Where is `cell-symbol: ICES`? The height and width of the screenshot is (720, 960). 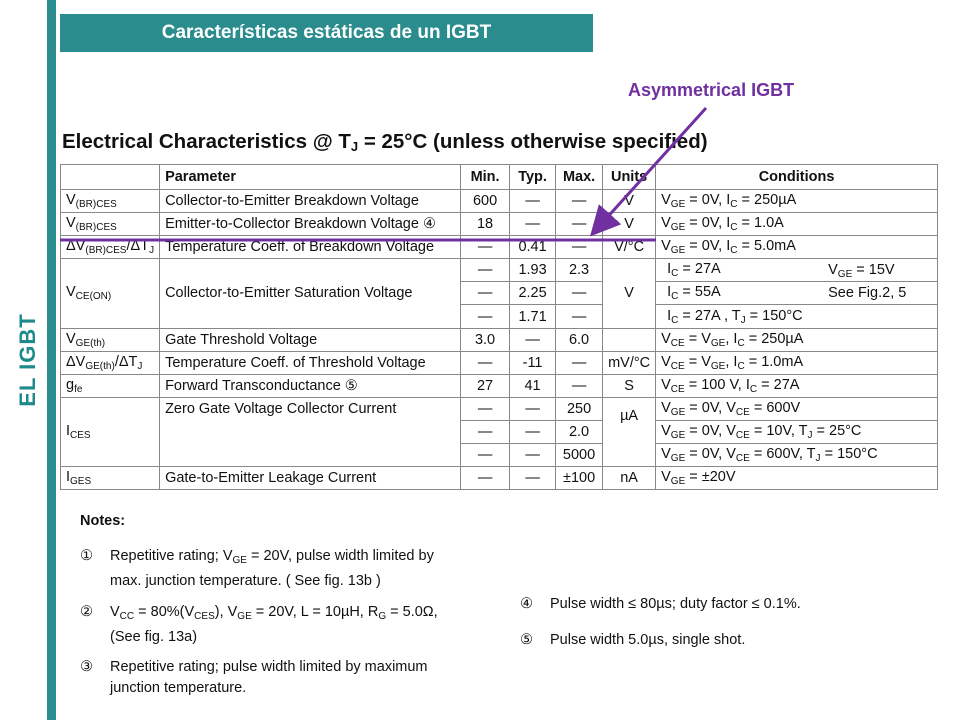 cell-symbol: ICES is located at coordinates (110, 432).